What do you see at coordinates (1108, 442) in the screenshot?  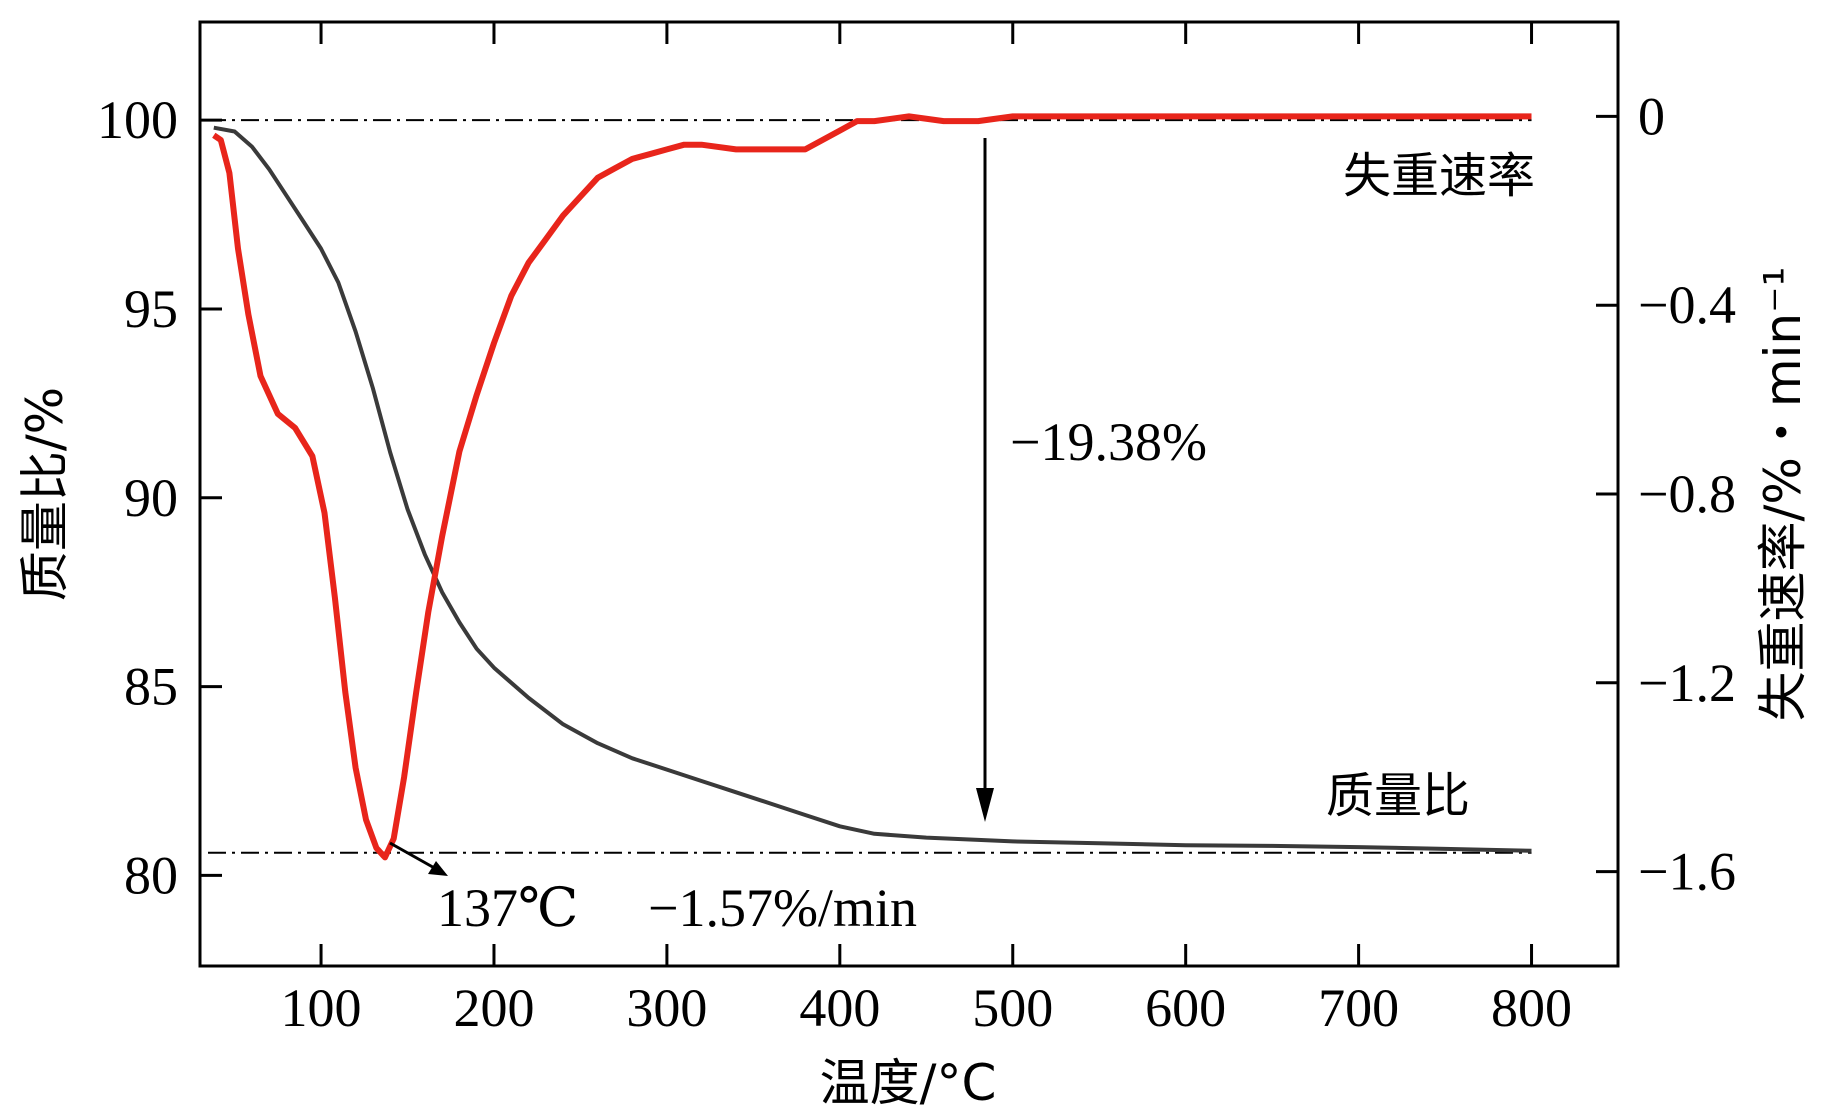 I see `mass-loss-annotation: −19.38%` at bounding box center [1108, 442].